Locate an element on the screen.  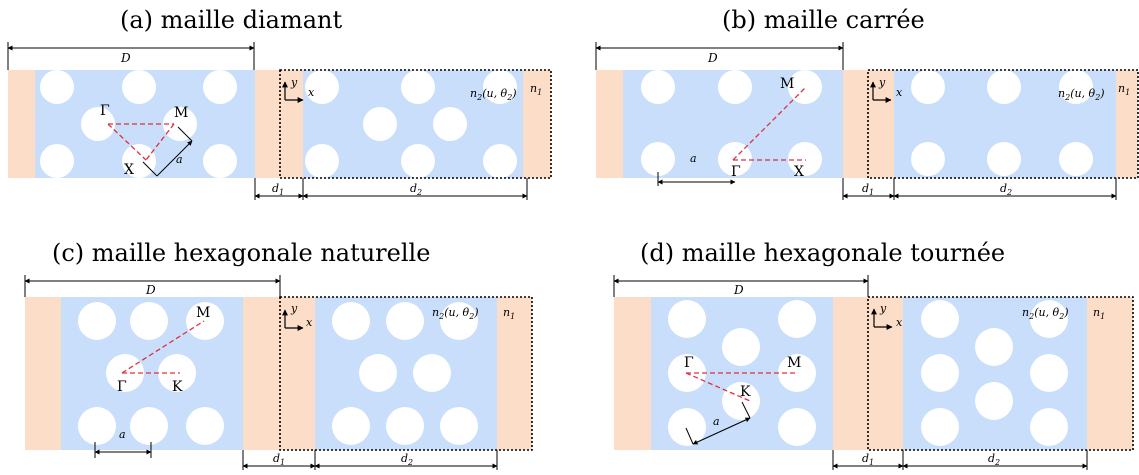
panel-a-cladding-gap is located at coordinates (279, 124).